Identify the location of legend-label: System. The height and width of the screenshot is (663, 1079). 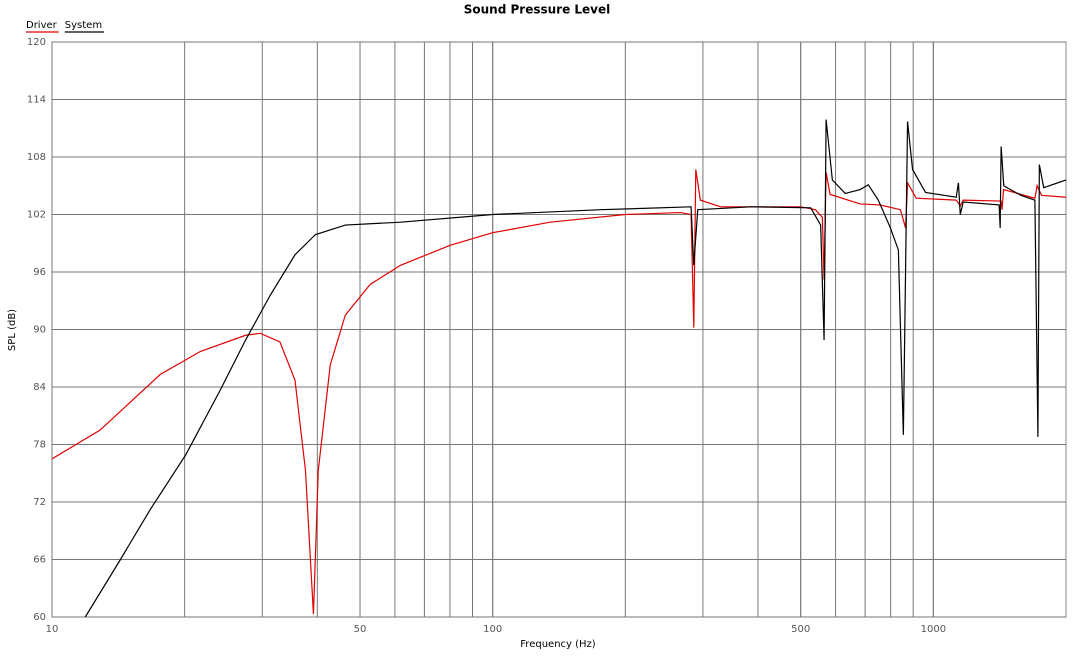
(83, 25).